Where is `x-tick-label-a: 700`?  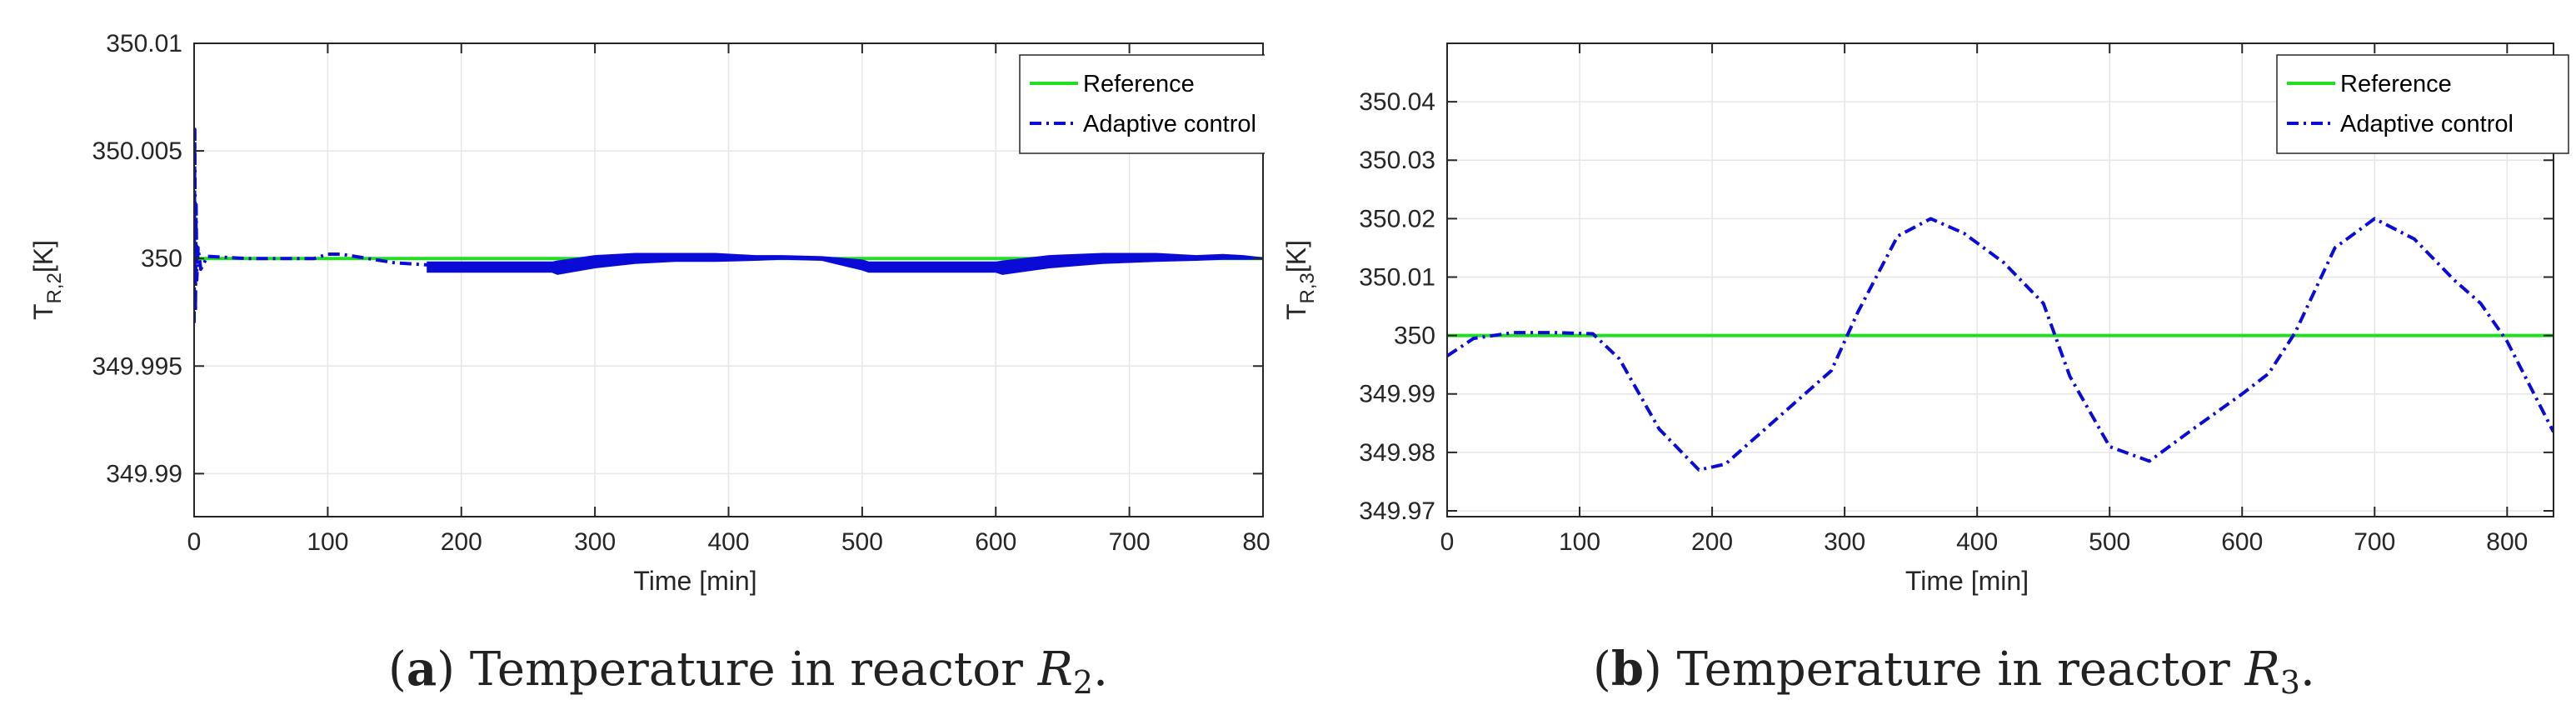
x-tick-label-a: 700 is located at coordinates (1130, 542).